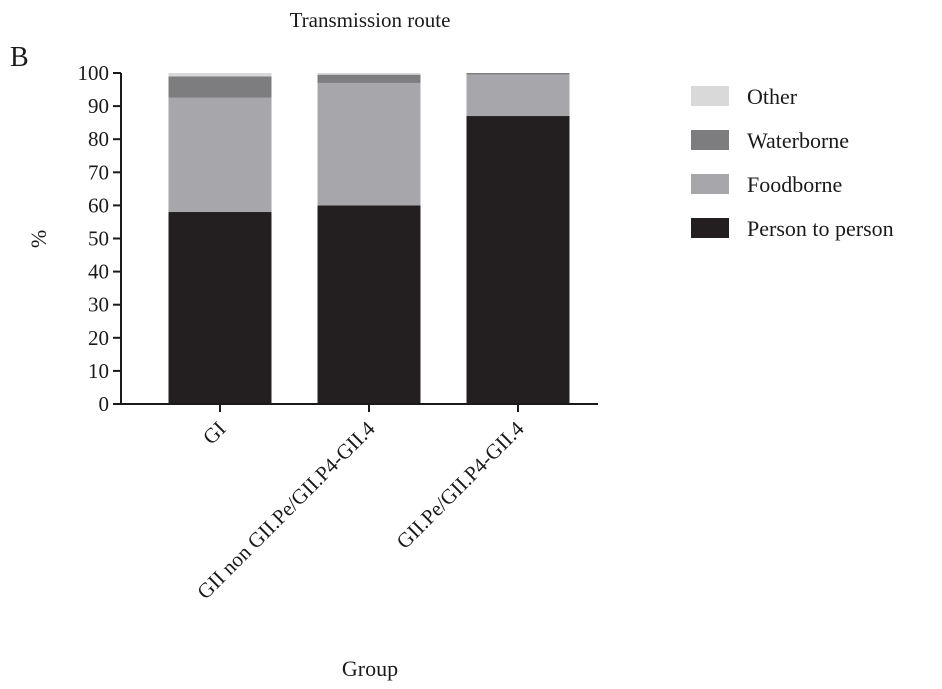 This screenshot has height=689, width=942. What do you see at coordinates (98, 172) in the screenshot?
I see `y-tick-label-70: 70` at bounding box center [98, 172].